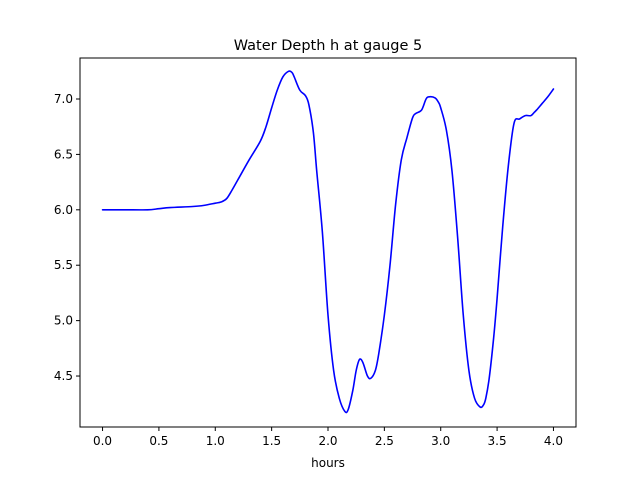  Describe the element at coordinates (63, 321) in the screenshot. I see `y-tick-label-1: 5.0` at that location.